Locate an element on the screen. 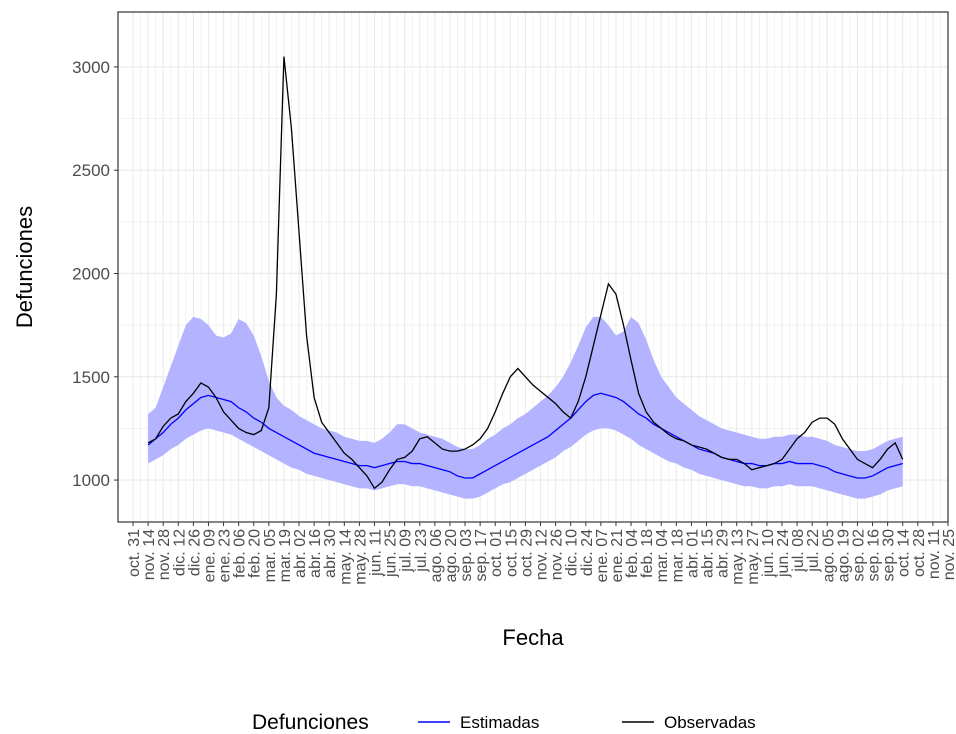 The width and height of the screenshot is (956, 734). x-tick-label: dic. 12 is located at coordinates (179, 552).